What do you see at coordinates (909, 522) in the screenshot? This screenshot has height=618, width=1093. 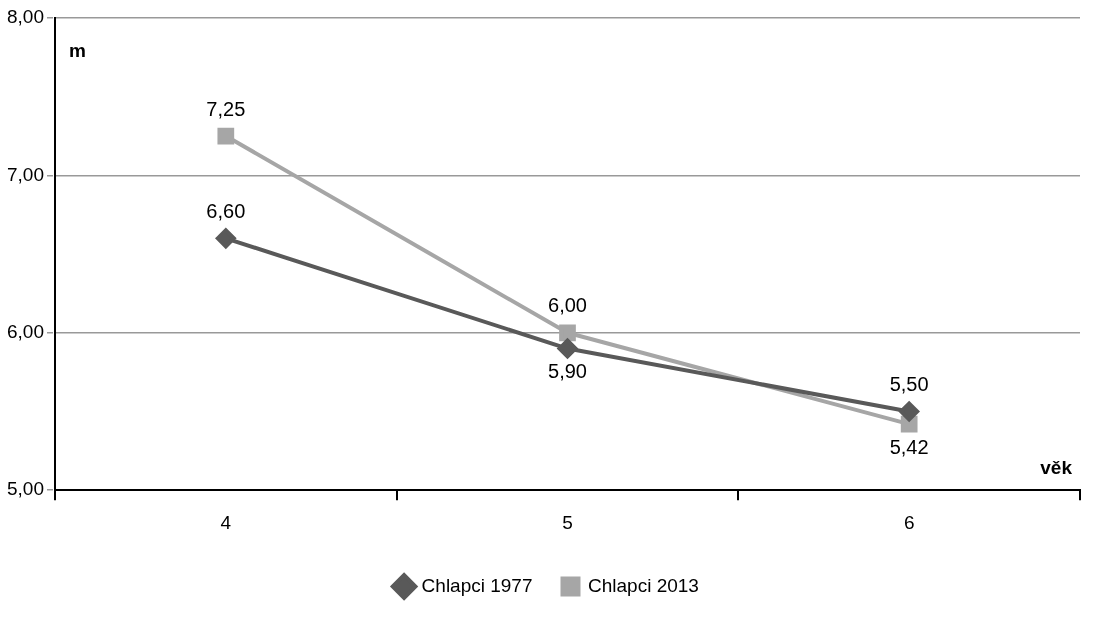 I see `x-tick-label: 6` at bounding box center [909, 522].